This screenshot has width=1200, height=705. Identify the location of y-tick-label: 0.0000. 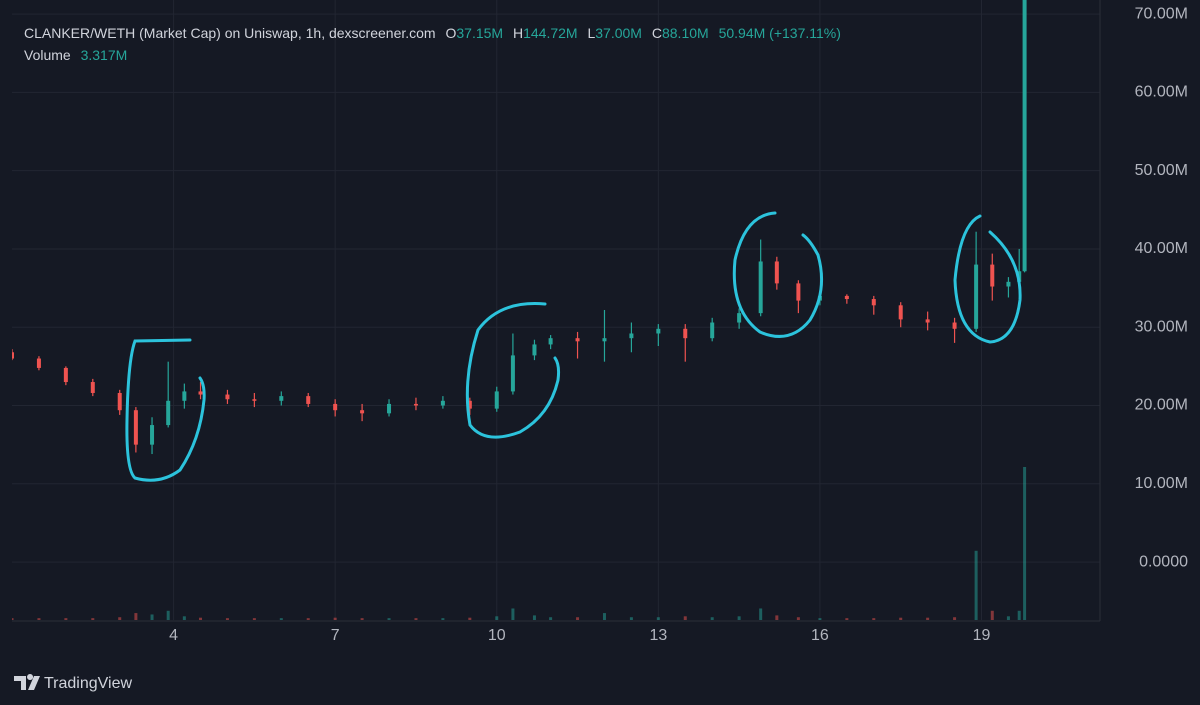
(1163, 561).